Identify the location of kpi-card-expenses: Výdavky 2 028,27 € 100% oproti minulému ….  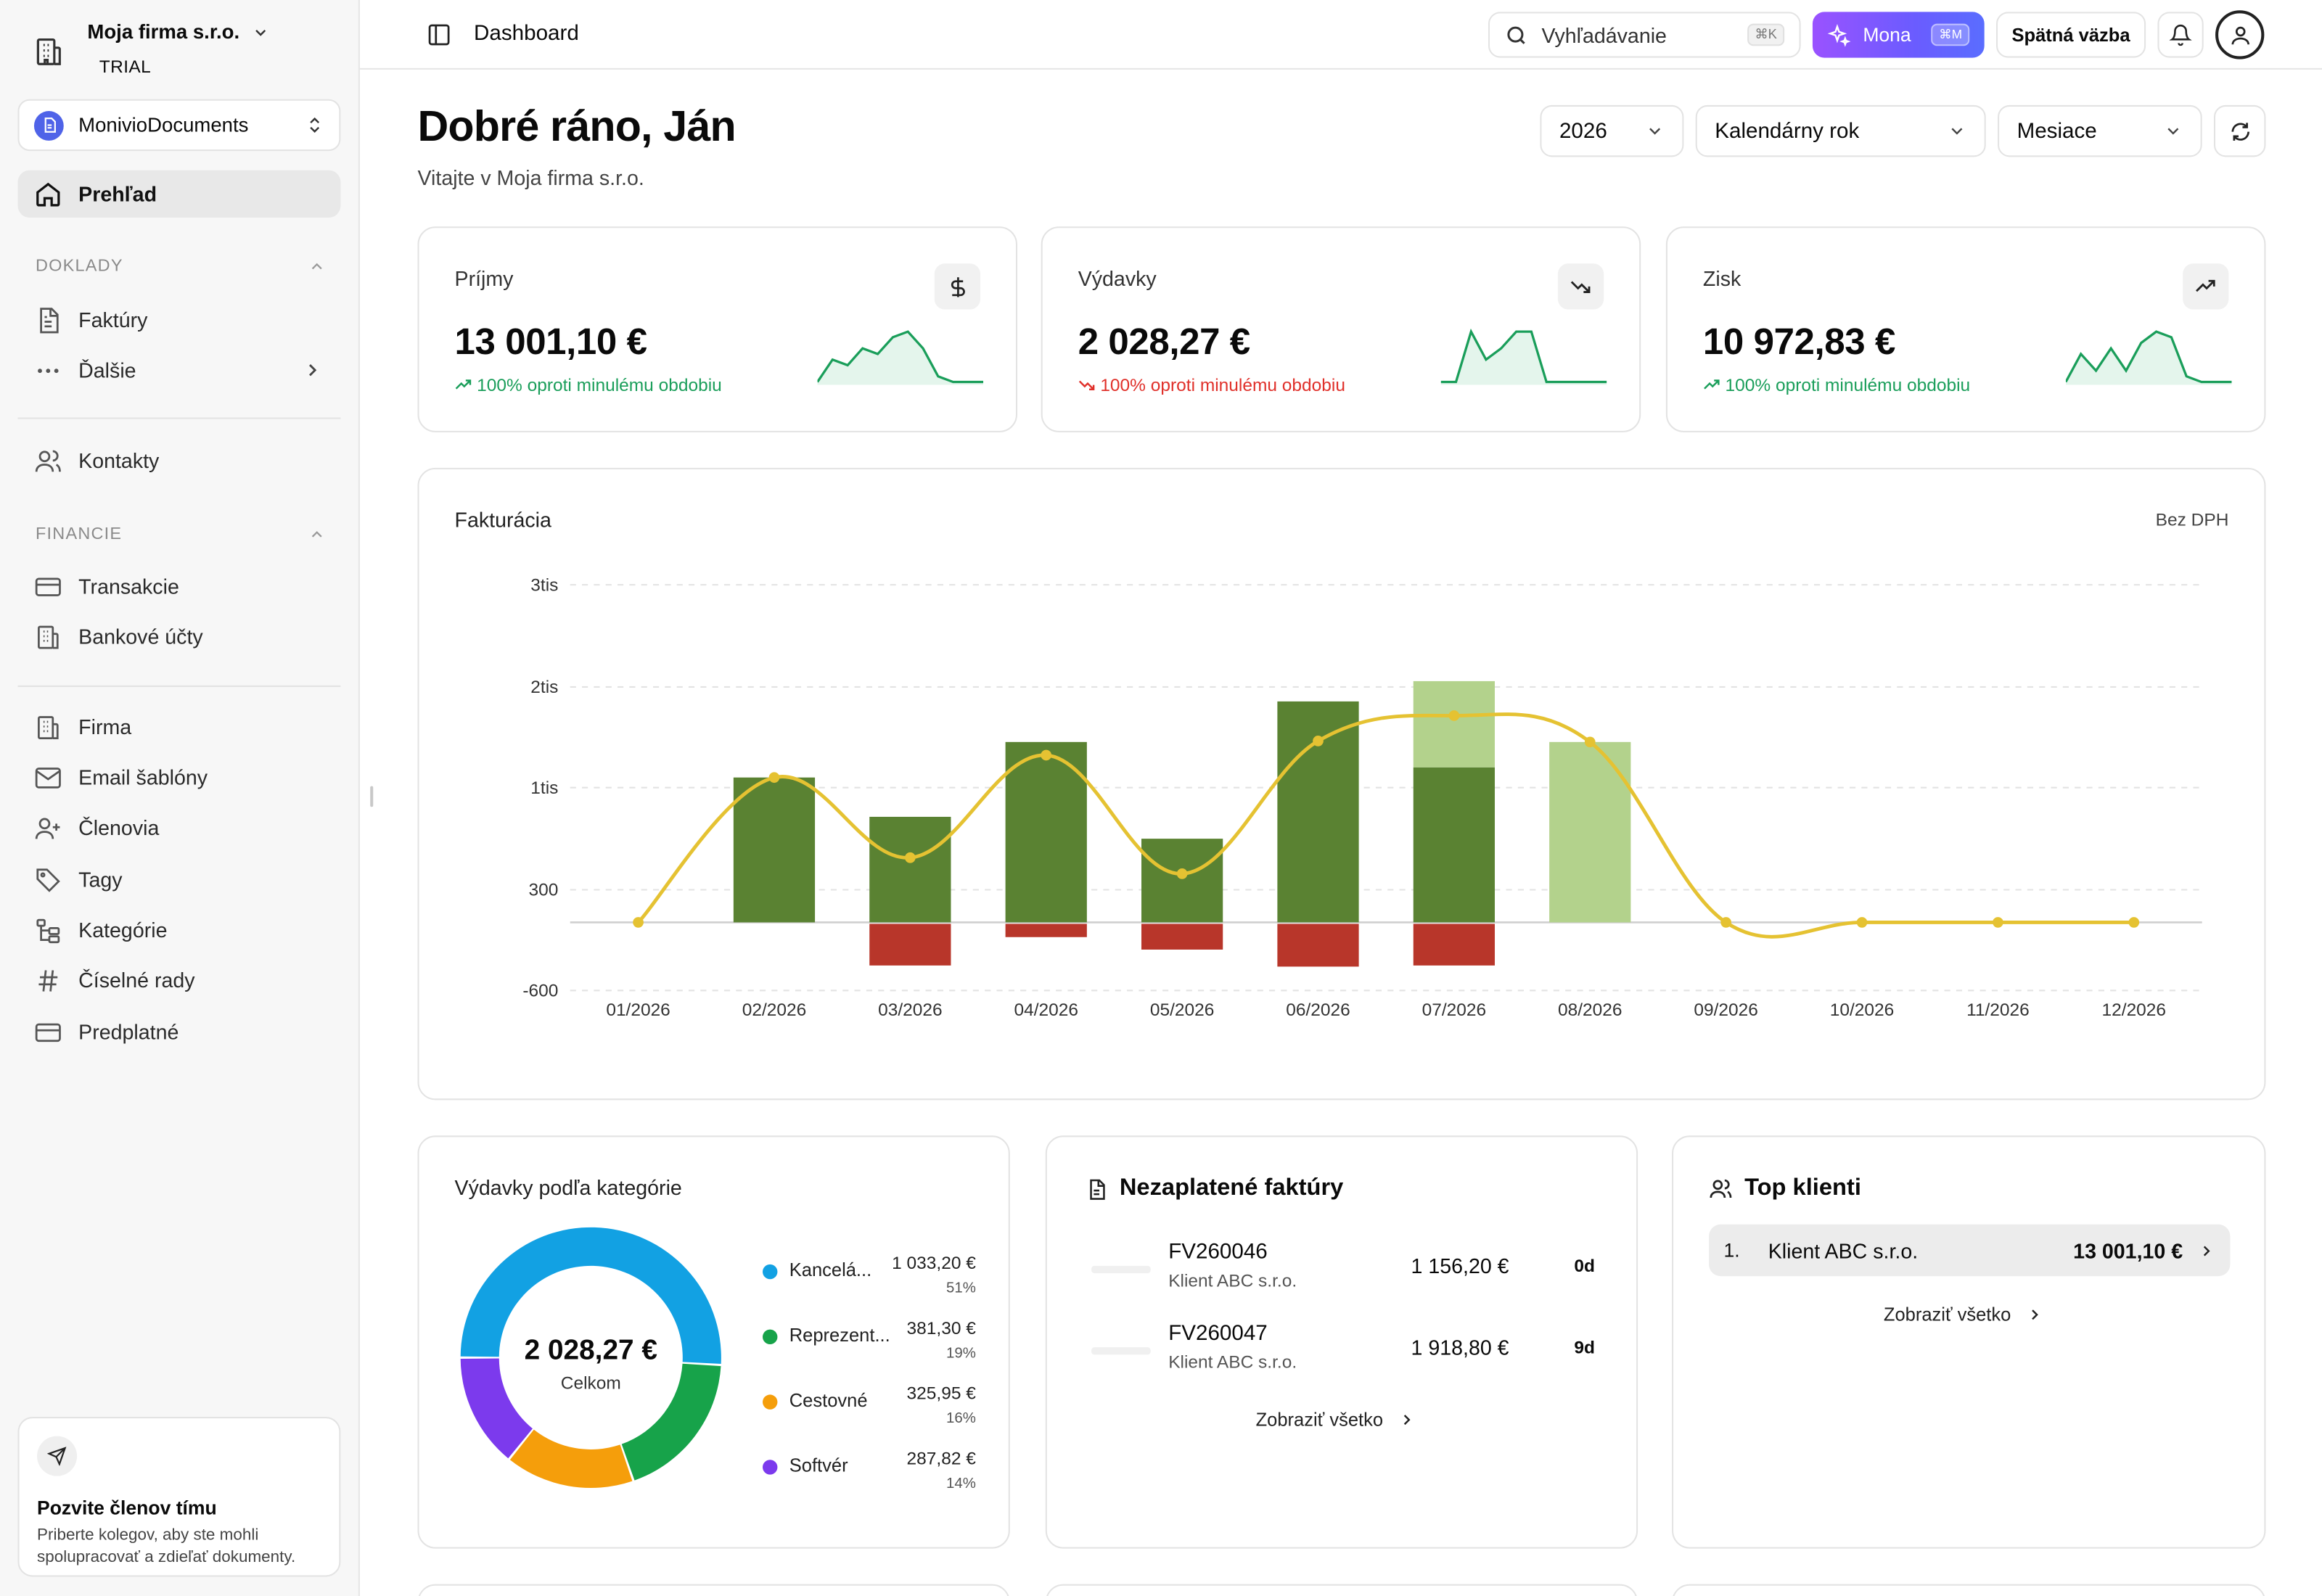
(1341, 329).